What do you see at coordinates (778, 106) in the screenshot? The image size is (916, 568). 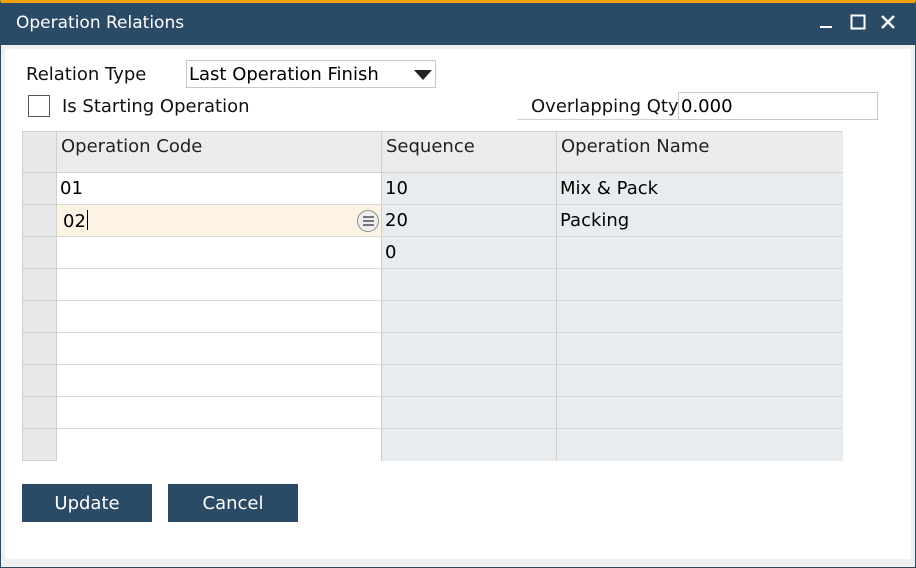 I see `overlapping-qty-input` at bounding box center [778, 106].